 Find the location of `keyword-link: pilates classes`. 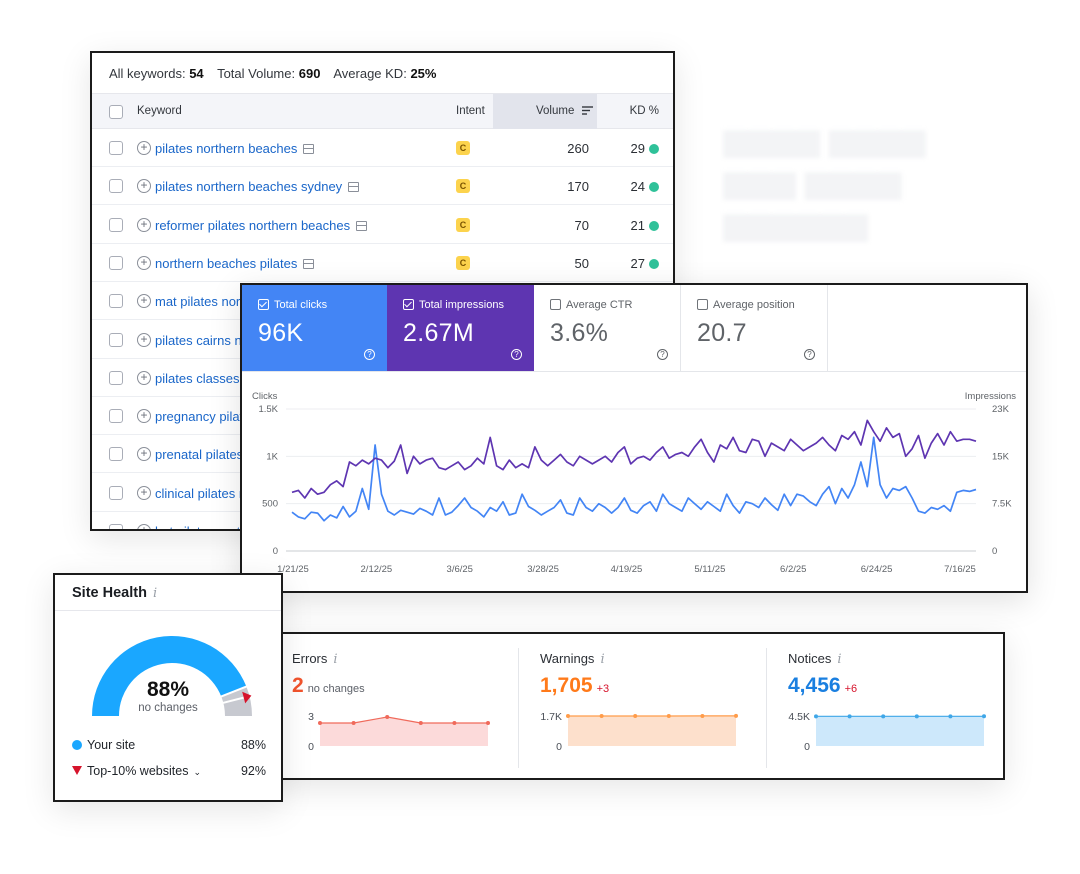

keyword-link: pilates classes is located at coordinates (197, 378).